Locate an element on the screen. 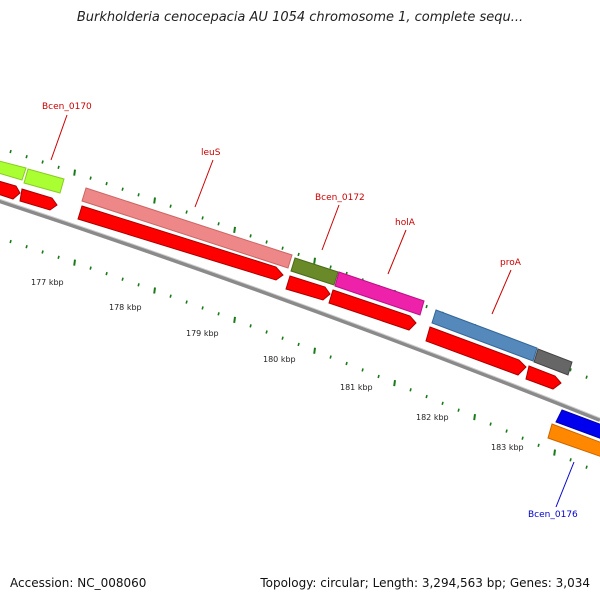 This screenshot has width=600, height=600. gene-bar-bcen0170-b is located at coordinates (44, 181).